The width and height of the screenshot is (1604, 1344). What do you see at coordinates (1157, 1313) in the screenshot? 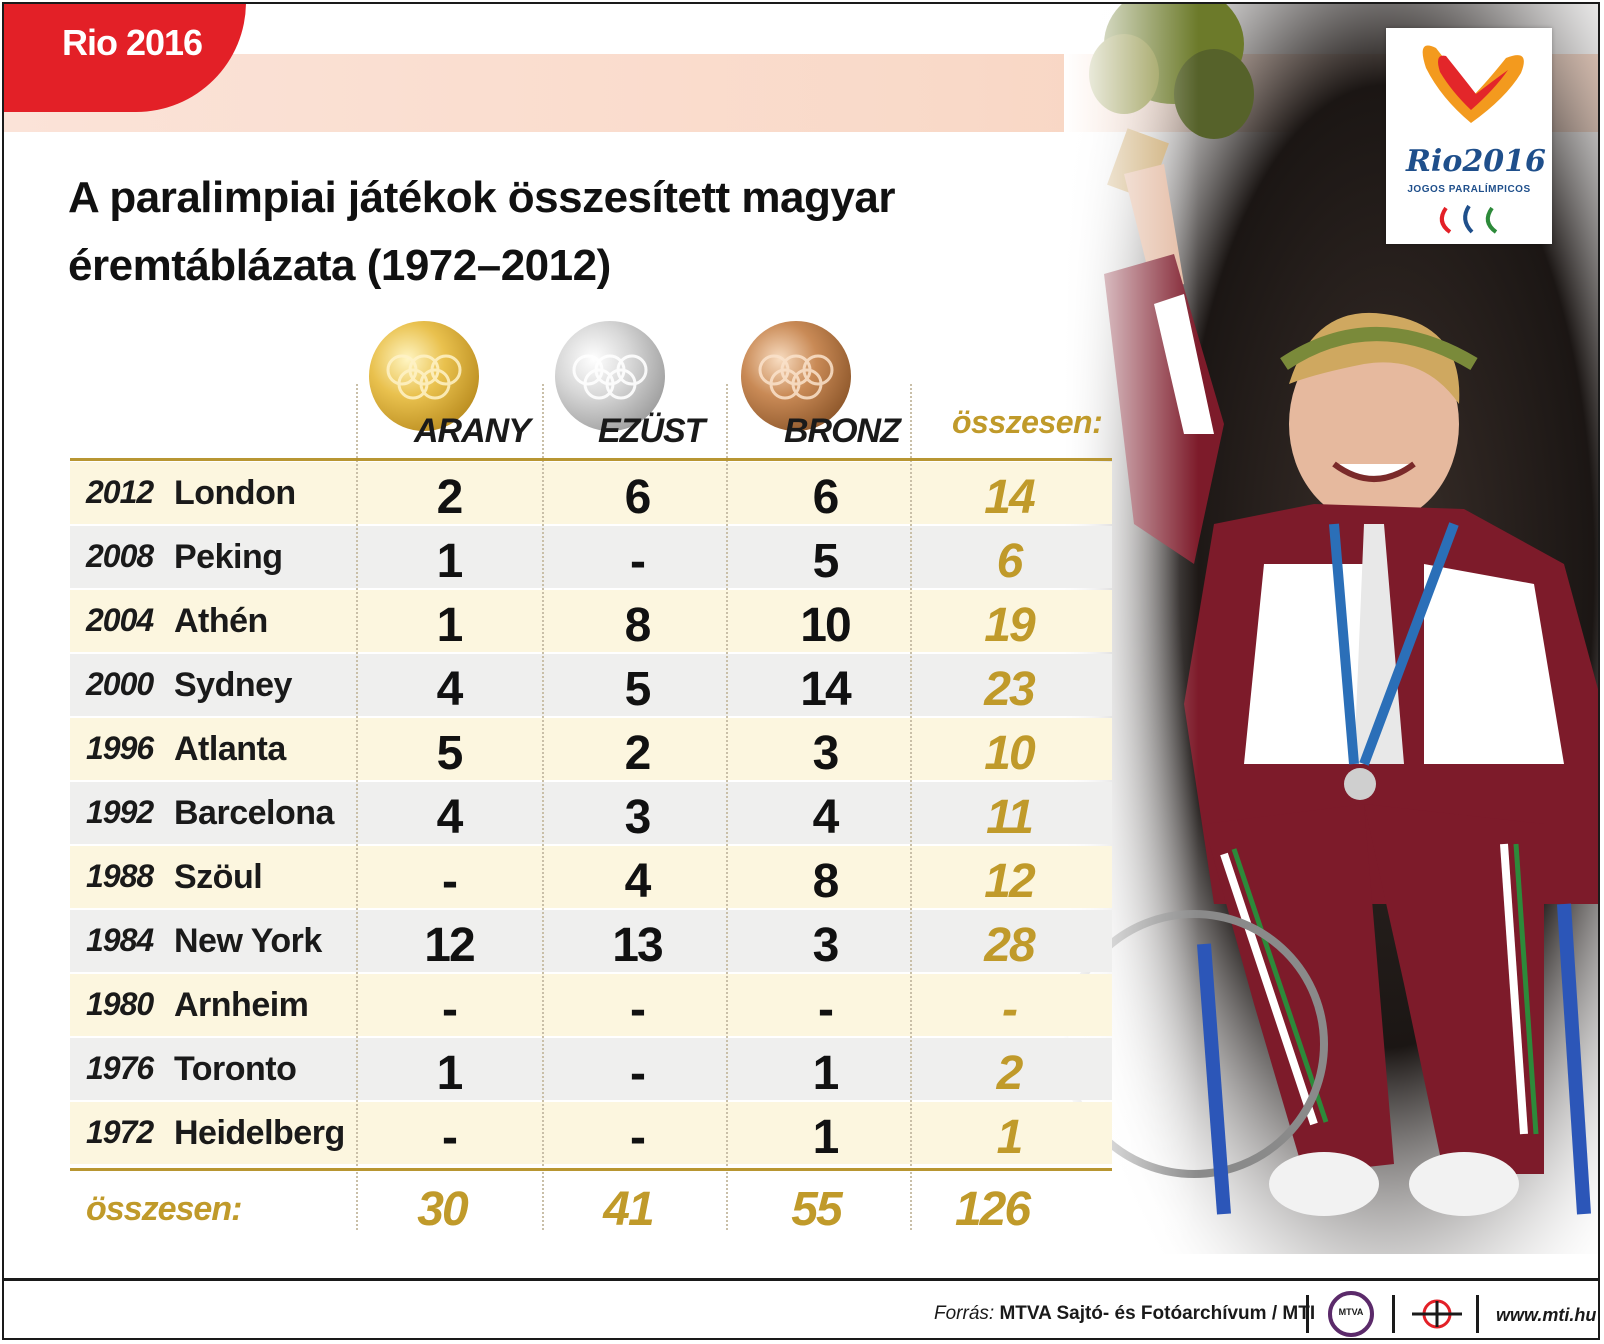
I see `source-text: MTVA Sajtó- és Fotóarchívum / MTI` at bounding box center [1157, 1313].